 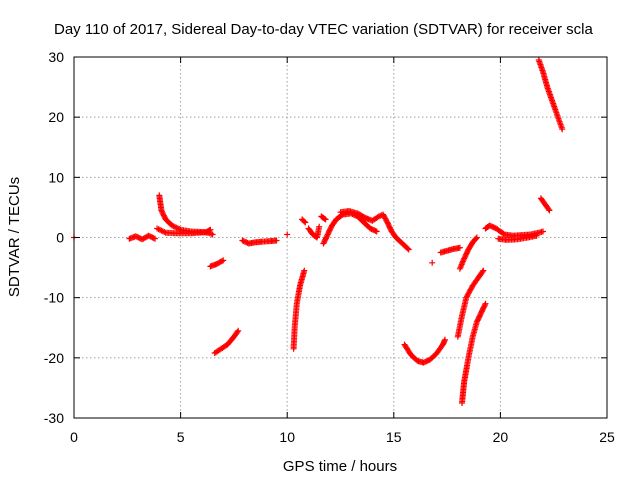 What do you see at coordinates (74, 437) in the screenshot?
I see `x-tick-label: 0` at bounding box center [74, 437].